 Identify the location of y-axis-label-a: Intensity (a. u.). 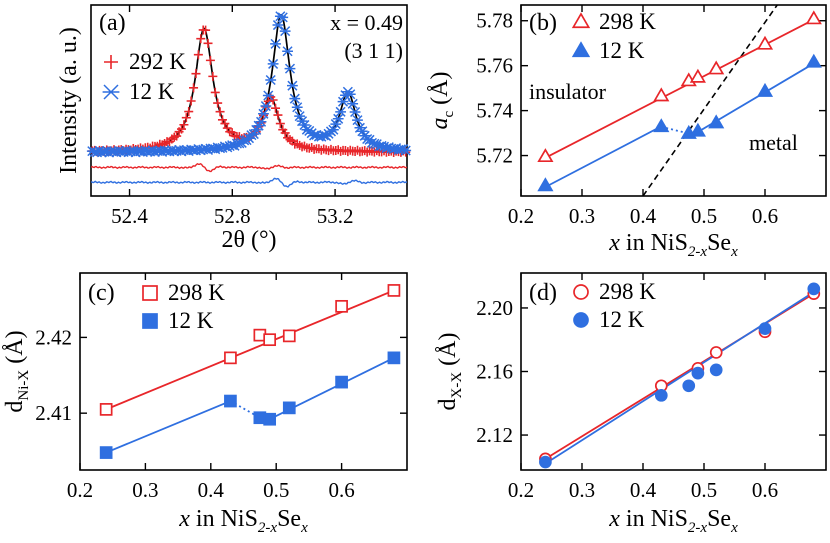
(69, 100).